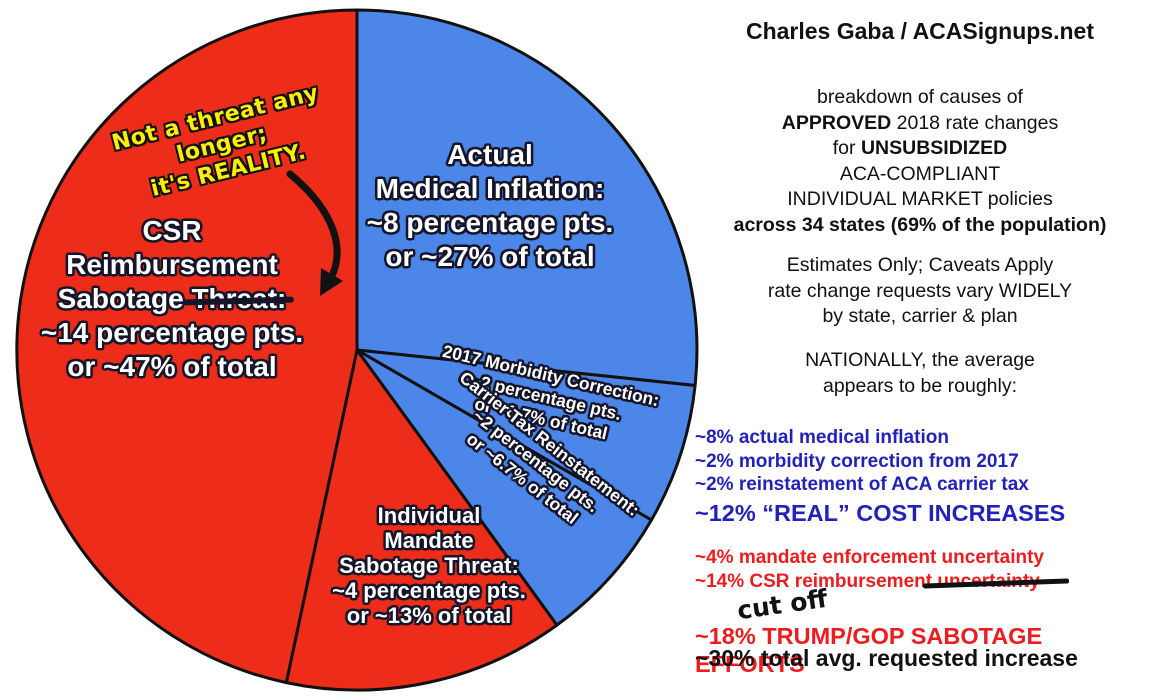 This screenshot has width=1150, height=700. What do you see at coordinates (920, 31) in the screenshot?
I see `attribution-title: Charles Gaba / ACASignups.net` at bounding box center [920, 31].